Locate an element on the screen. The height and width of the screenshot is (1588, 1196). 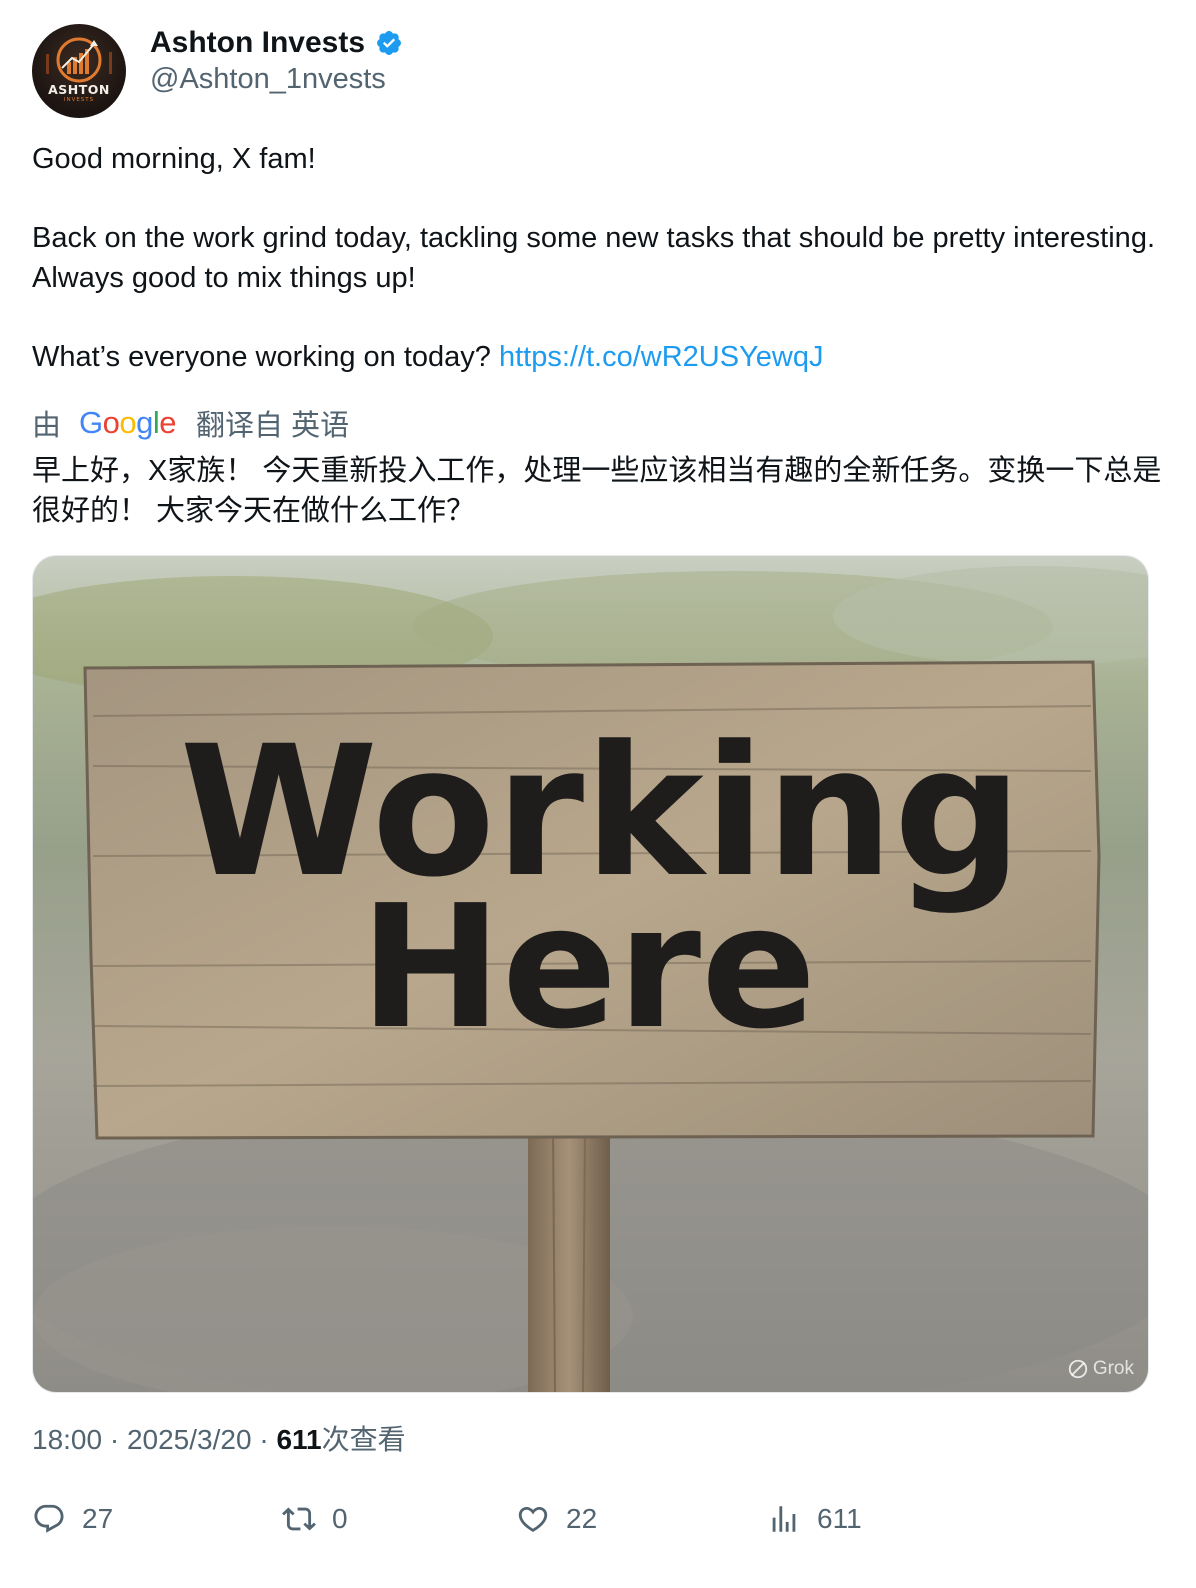
author-names: Ashton Invests @Ashton_1nvests is located at coordinates (276, 60).